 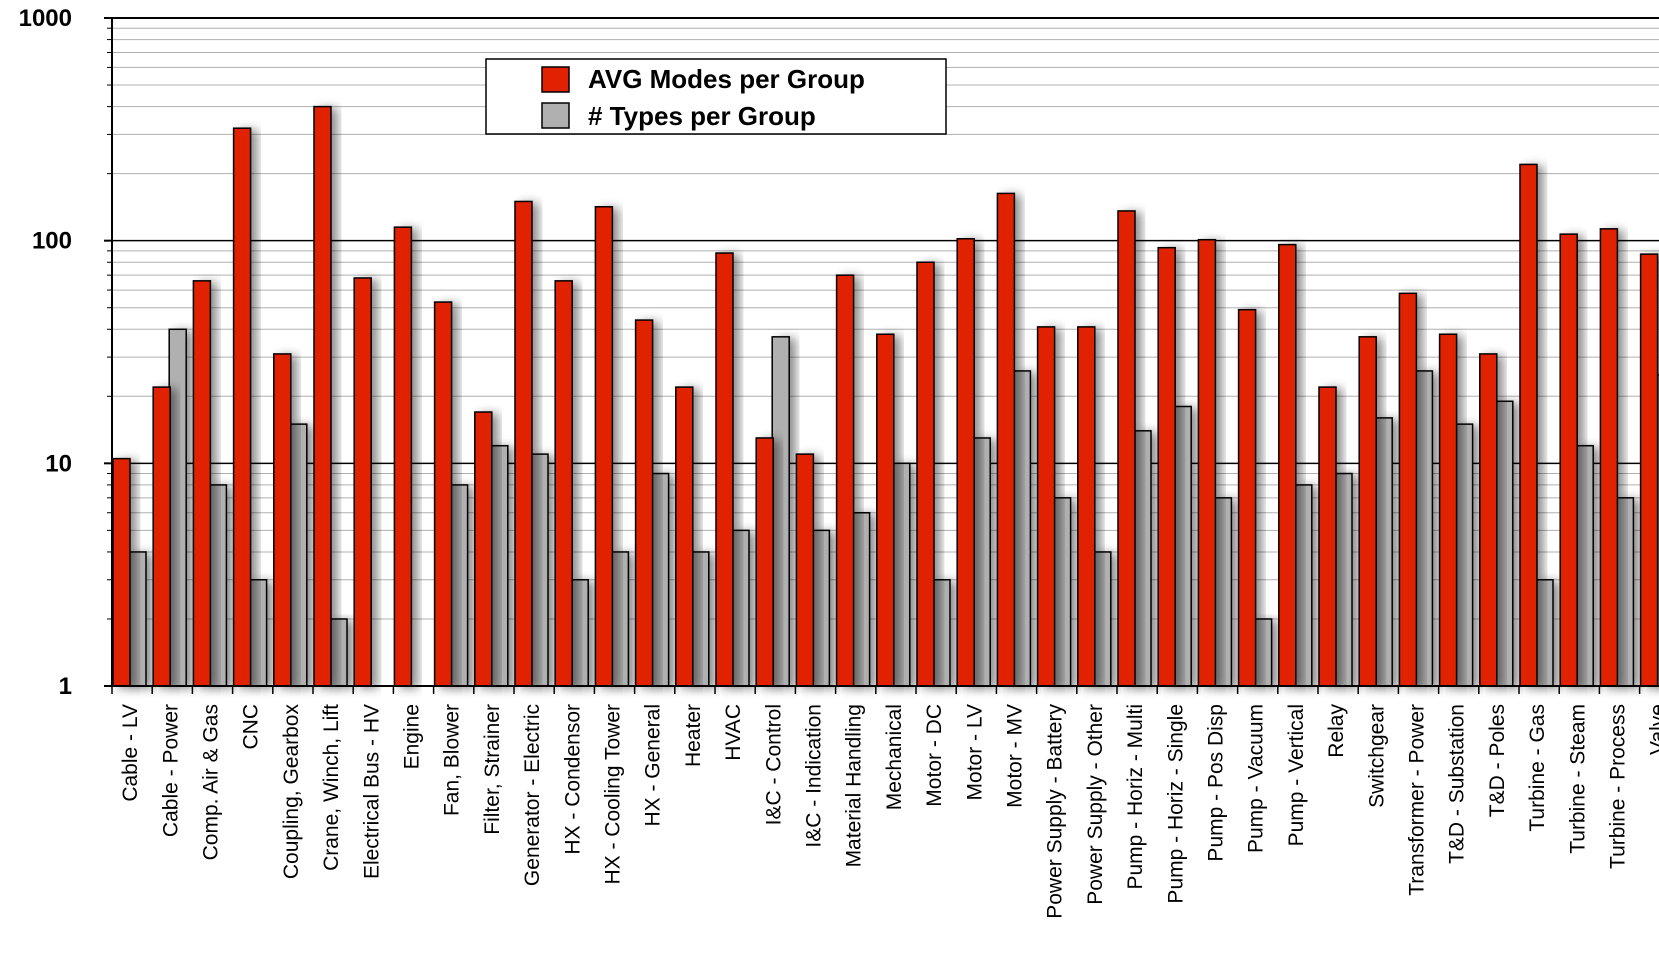 I want to click on x-tick-label: HX - General, so click(x=653, y=765).